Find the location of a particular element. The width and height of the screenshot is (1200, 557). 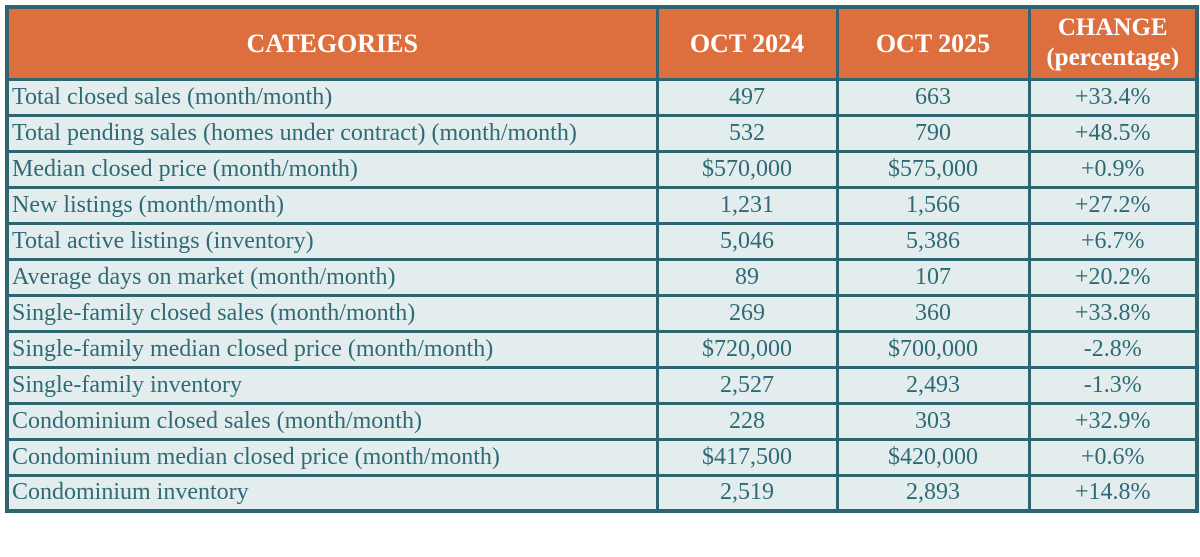

oct-2024-value-cell: 89 is located at coordinates (747, 277).